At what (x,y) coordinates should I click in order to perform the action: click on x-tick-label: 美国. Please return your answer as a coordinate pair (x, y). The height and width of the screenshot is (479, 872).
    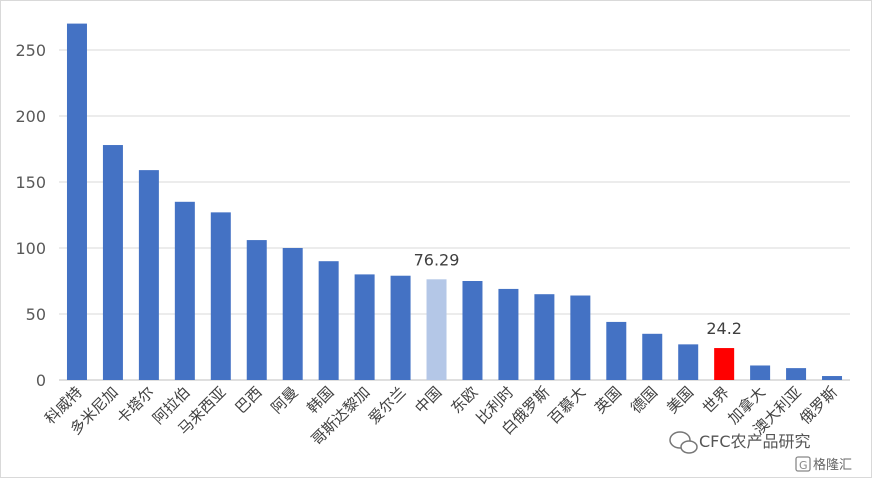
    Looking at the image, I should click on (680, 400).